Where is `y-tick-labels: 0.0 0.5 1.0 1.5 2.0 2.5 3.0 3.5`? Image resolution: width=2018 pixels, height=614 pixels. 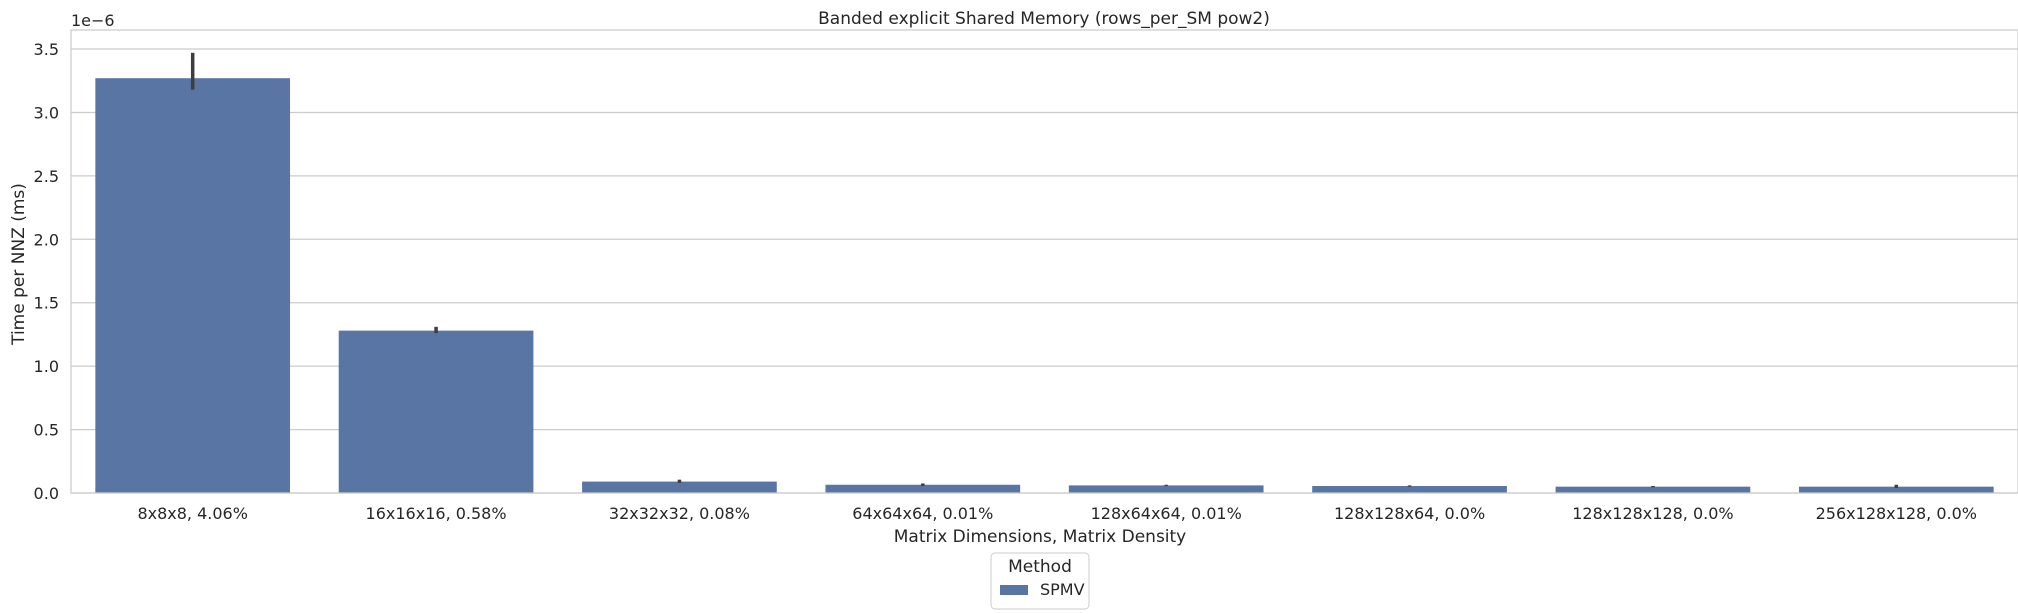 y-tick-labels: 0.0 0.5 1.0 1.5 2.0 2.5 3.0 3.5 is located at coordinates (46, 271).